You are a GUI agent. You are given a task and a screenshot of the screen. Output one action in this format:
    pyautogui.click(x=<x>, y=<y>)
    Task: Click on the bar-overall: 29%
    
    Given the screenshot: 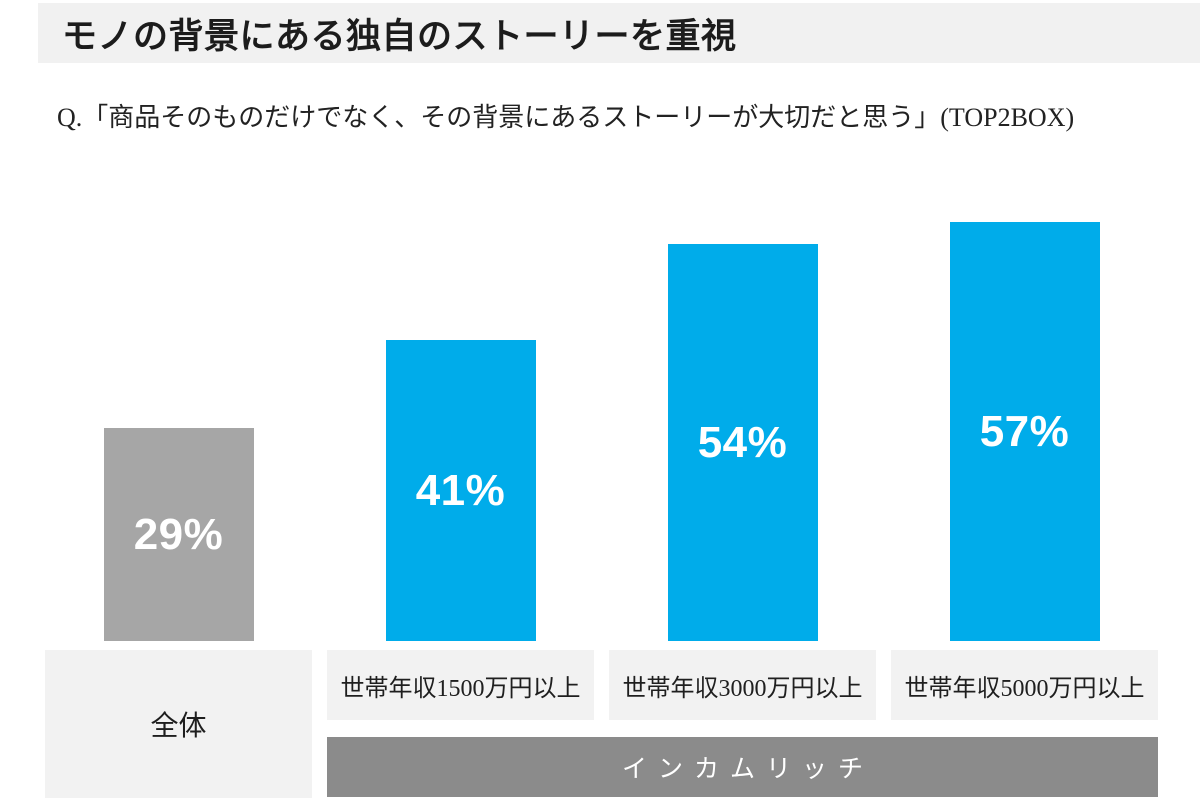 What is the action you would take?
    pyautogui.click(x=178, y=534)
    